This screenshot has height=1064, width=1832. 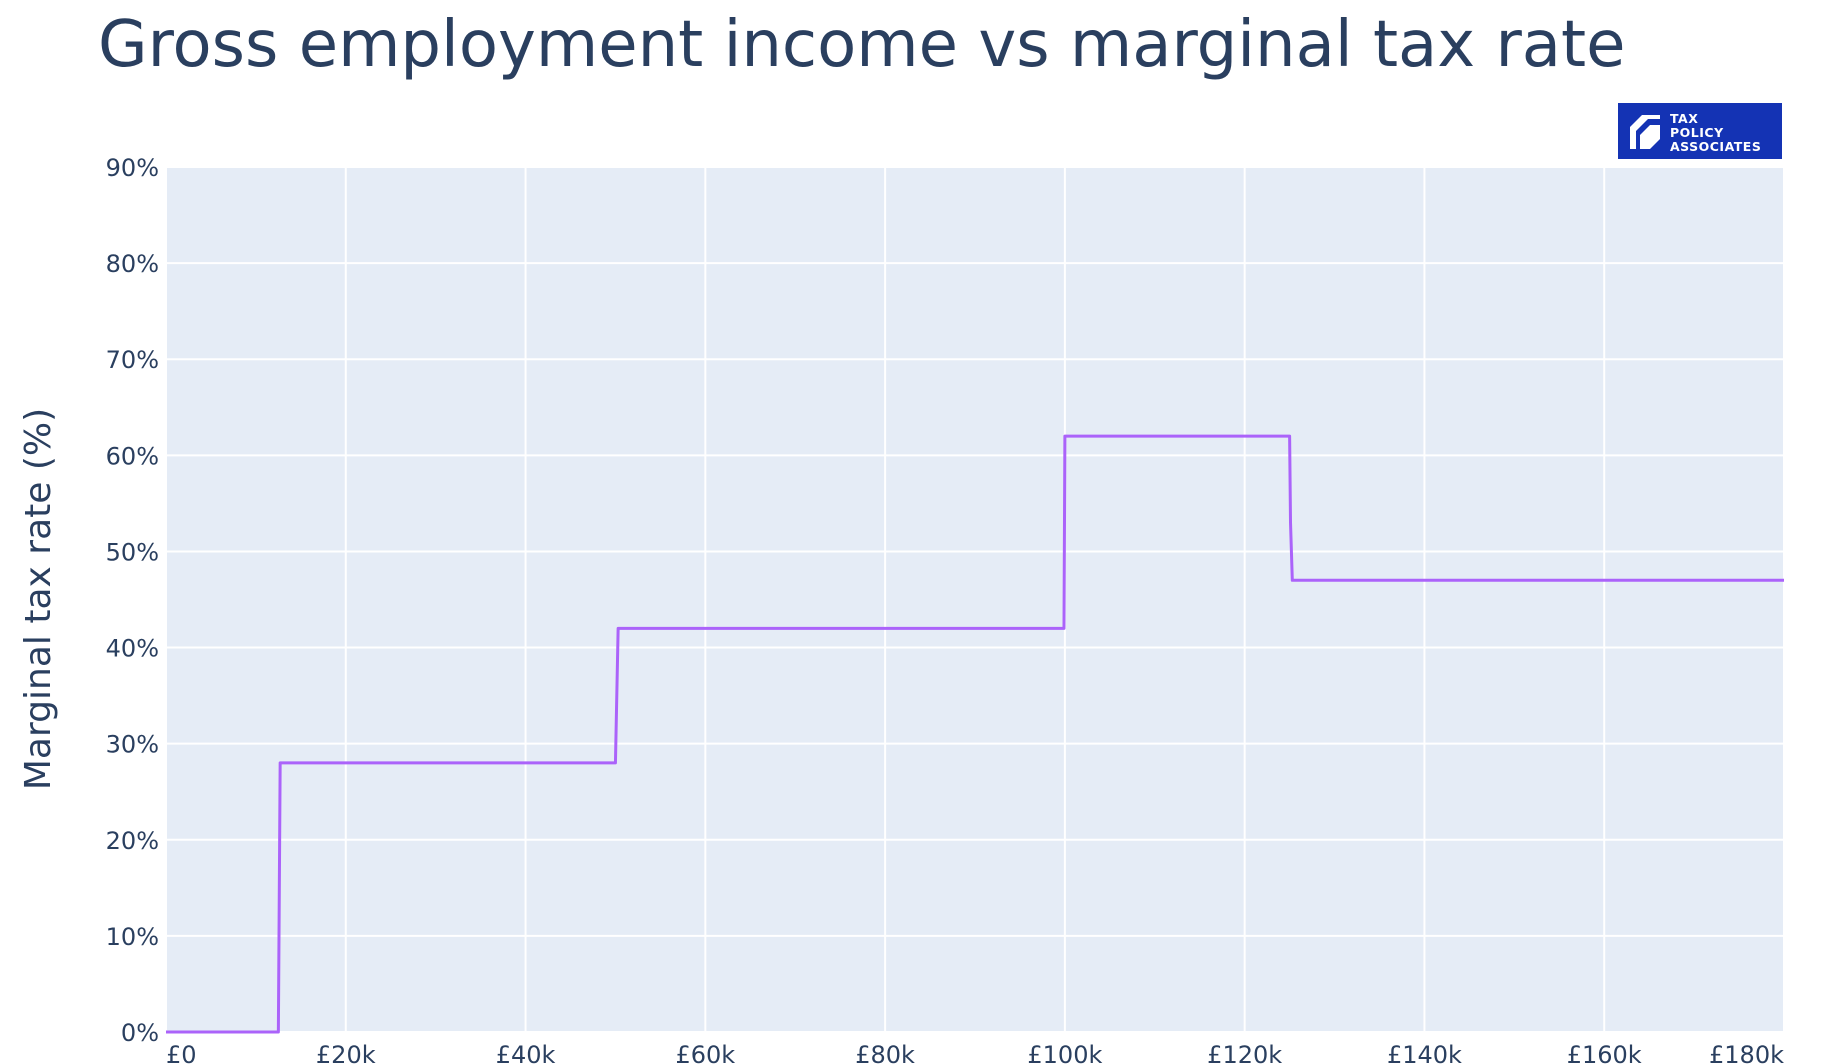 I want to click on y-tick-label: 20%, so click(x=132, y=841).